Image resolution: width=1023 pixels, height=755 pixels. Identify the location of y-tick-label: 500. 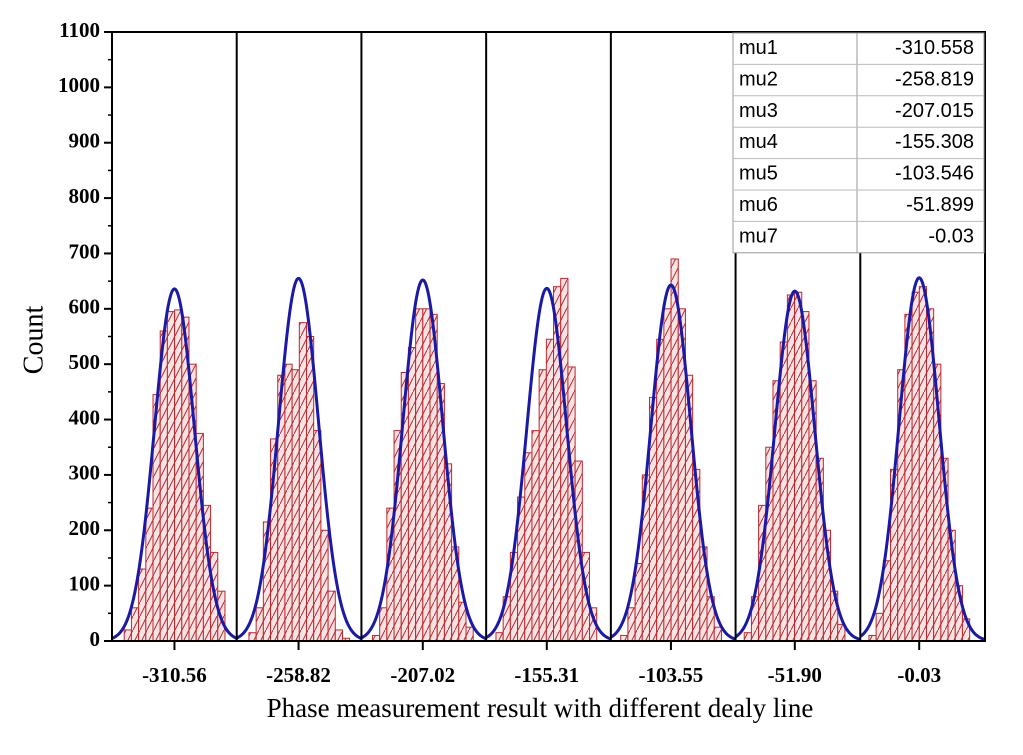
(85, 362).